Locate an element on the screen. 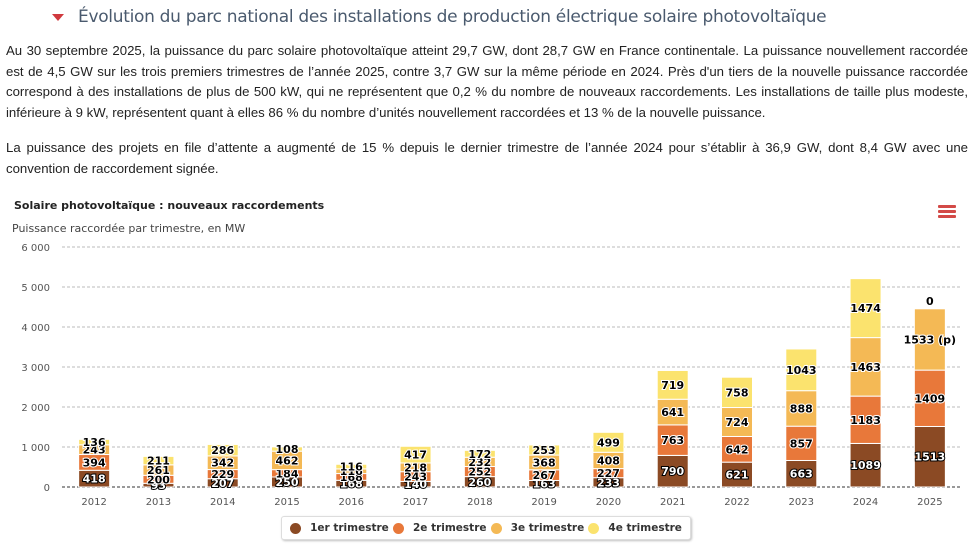 The height and width of the screenshot is (555, 974). data-label: 108 is located at coordinates (287, 449).